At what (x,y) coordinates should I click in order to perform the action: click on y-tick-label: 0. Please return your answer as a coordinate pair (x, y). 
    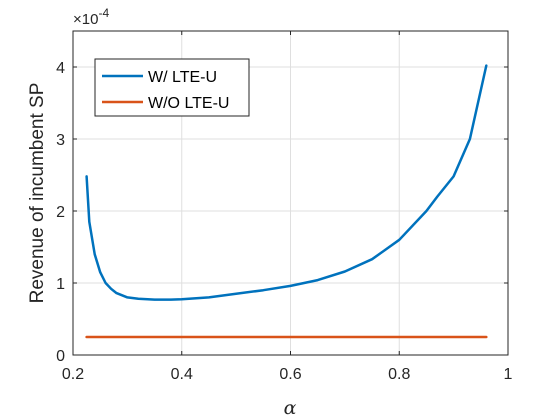
    Looking at the image, I should click on (60, 356).